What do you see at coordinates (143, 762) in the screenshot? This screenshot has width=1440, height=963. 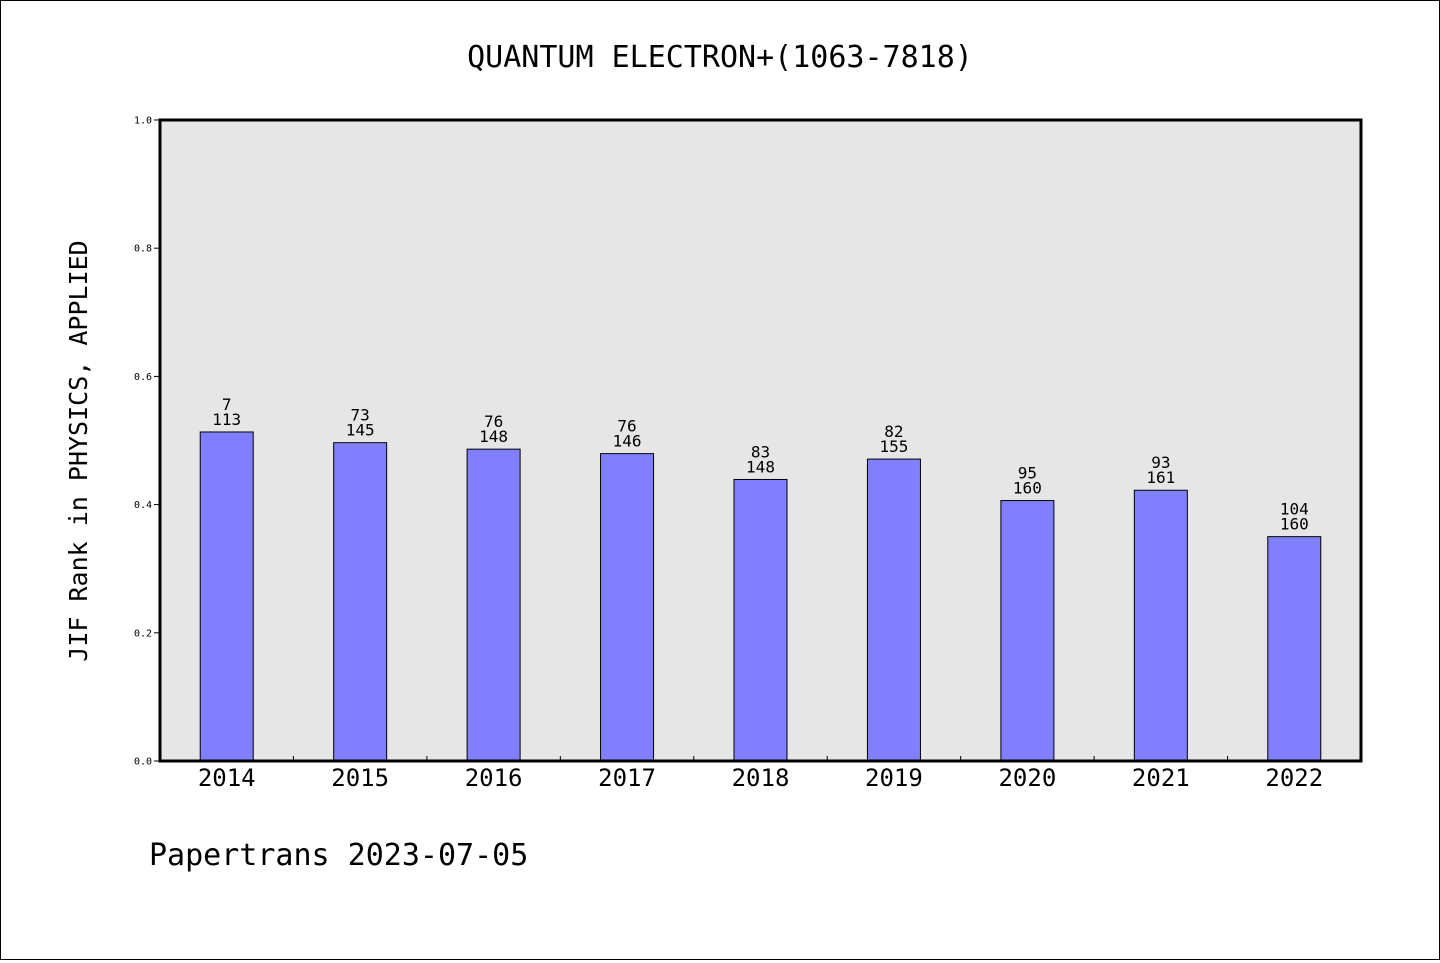 I see `y-tick-label: 0.0` at bounding box center [143, 762].